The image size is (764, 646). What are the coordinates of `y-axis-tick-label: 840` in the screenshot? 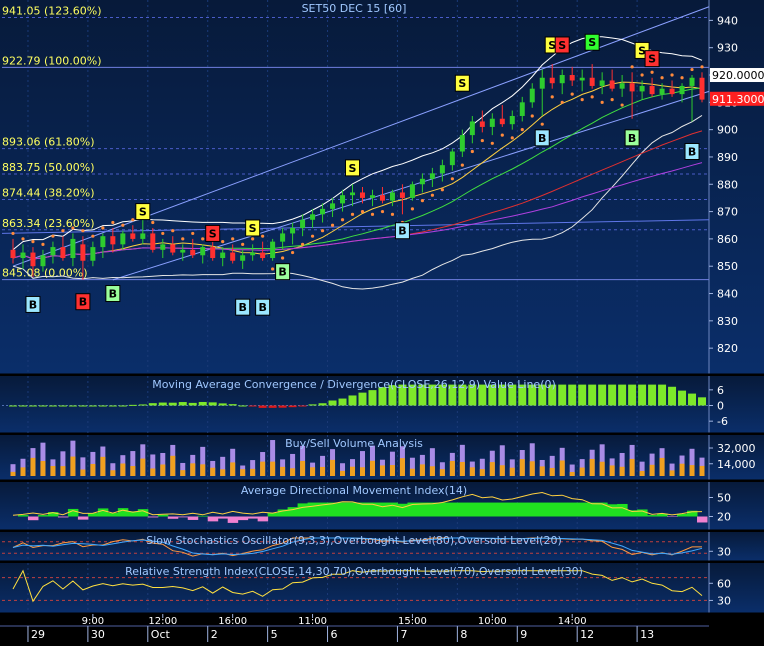 It's located at (727, 294).